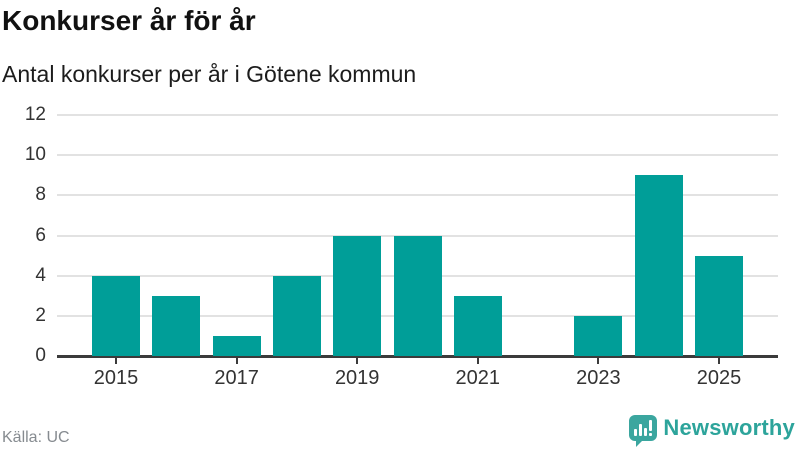 Image resolution: width=800 pixels, height=450 pixels. I want to click on newsworthy-logo: Newsworthy, so click(712, 431).